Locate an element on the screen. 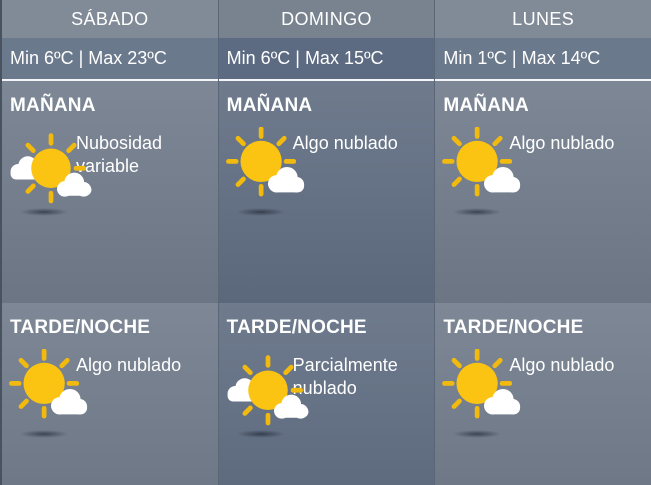  day-tab: LUNES is located at coordinates (543, 19).